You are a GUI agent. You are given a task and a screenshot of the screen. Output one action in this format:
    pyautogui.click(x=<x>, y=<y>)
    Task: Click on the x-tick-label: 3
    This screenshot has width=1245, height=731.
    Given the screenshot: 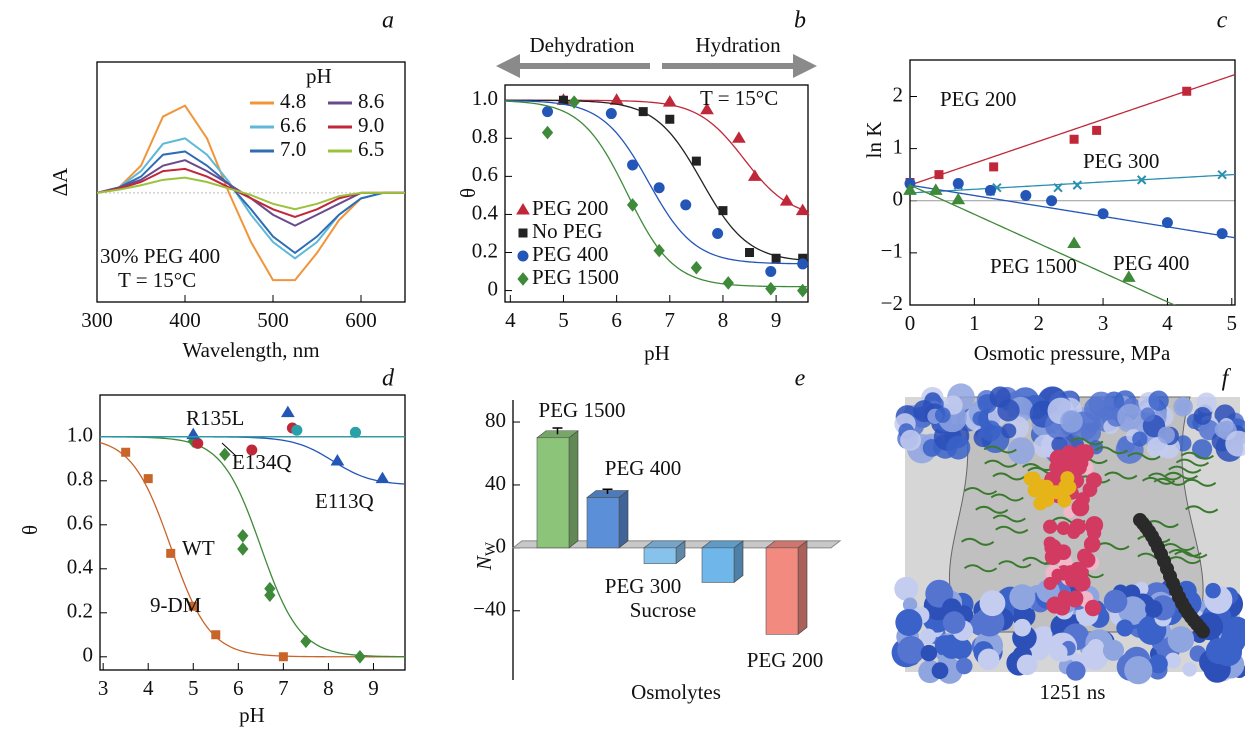 What is the action you would take?
    pyautogui.click(x=1103, y=323)
    